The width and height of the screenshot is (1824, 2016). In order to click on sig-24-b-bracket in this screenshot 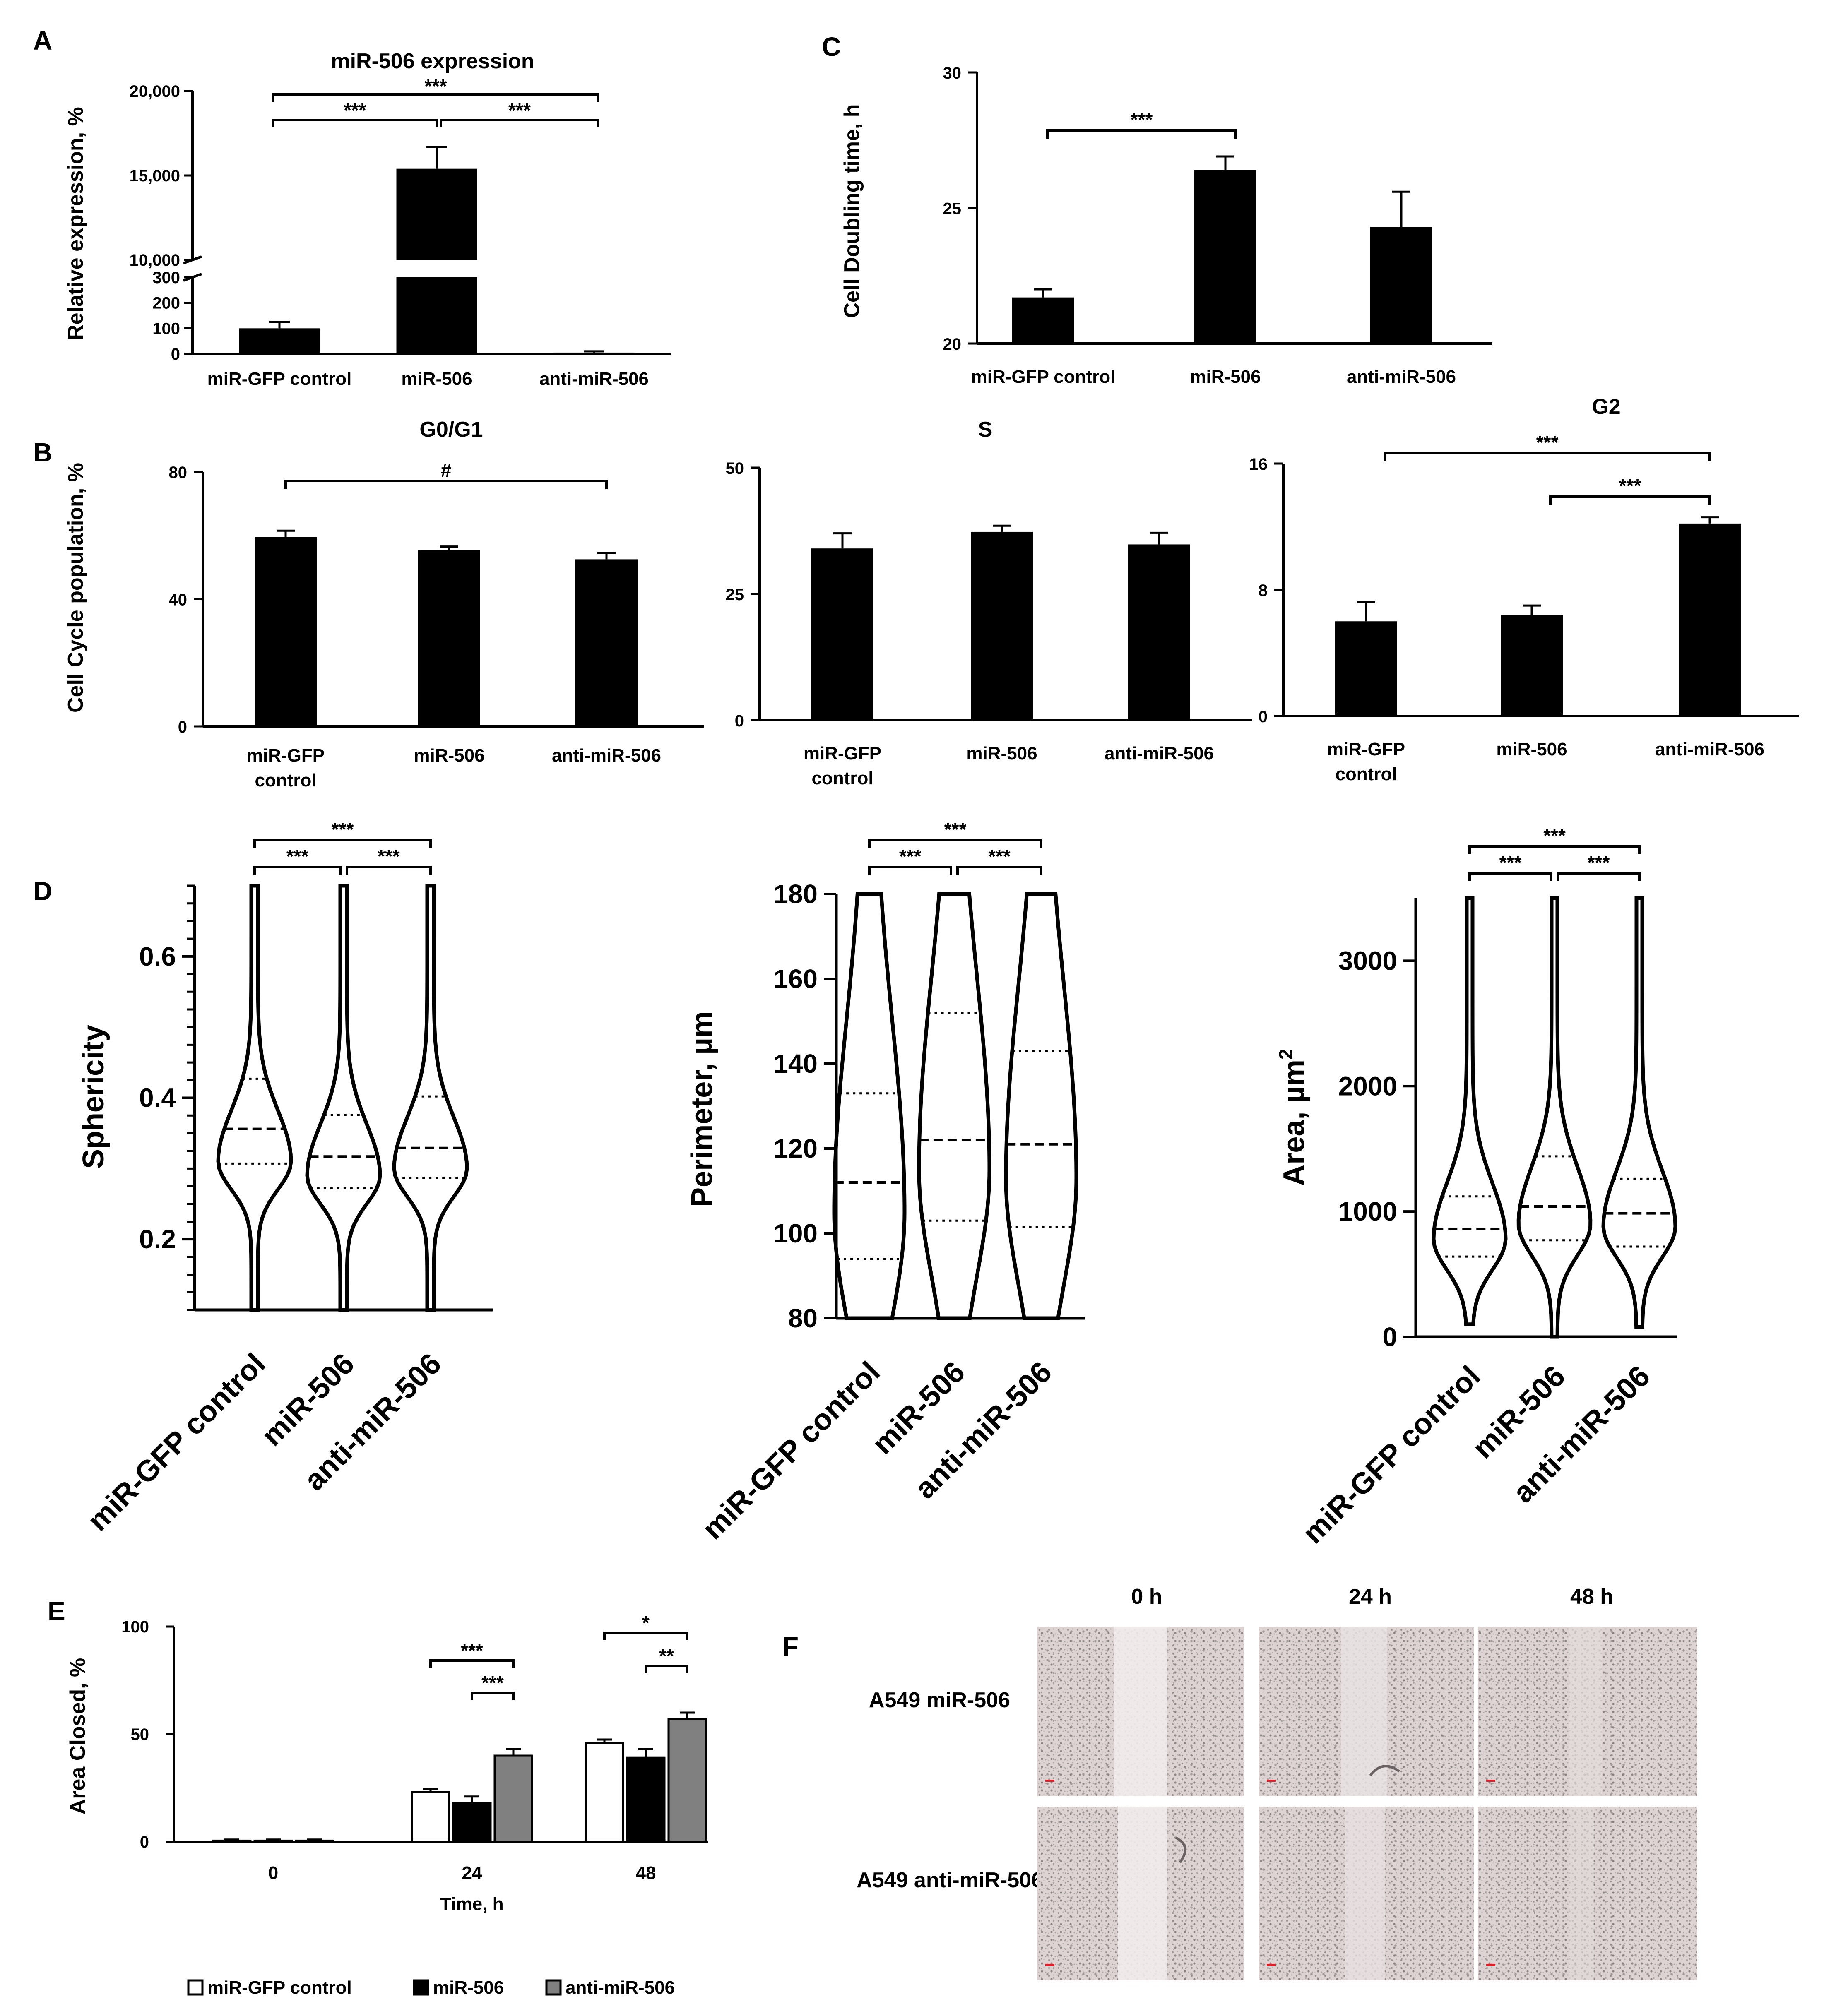, I will do `click(493, 1696)`.